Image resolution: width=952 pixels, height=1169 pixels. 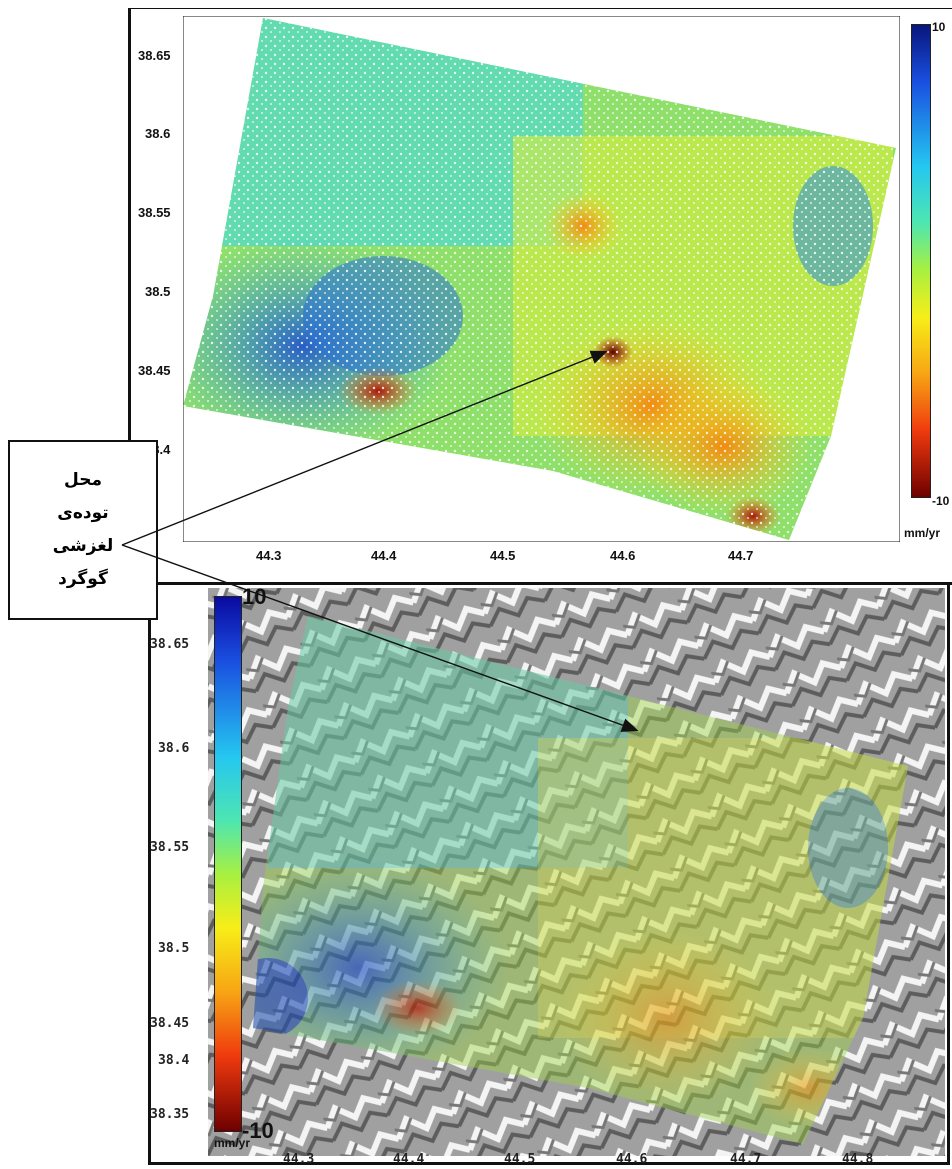 What do you see at coordinates (83, 579) in the screenshot?
I see `callout-line: گوگرد` at bounding box center [83, 579].